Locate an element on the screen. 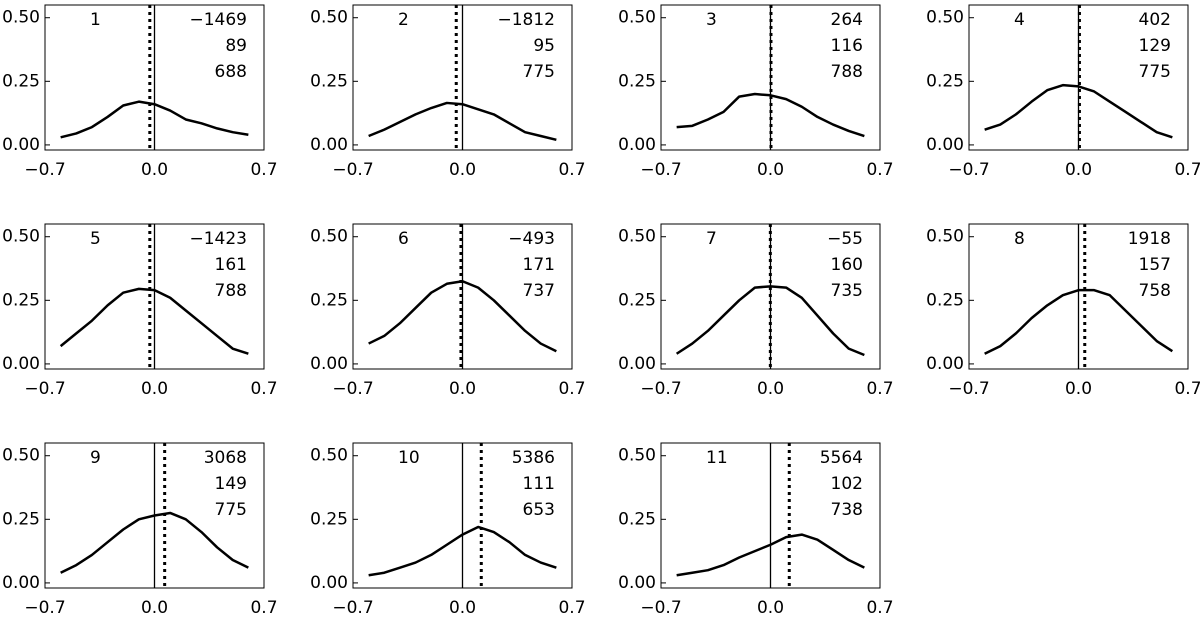  panel-label: 4 is located at coordinates (1019, 20).